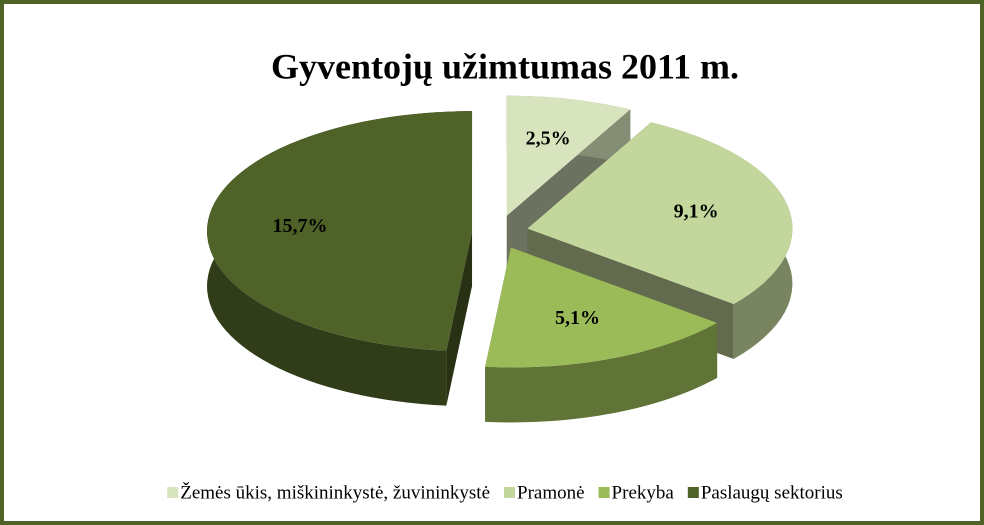 The image size is (984, 525). What do you see at coordinates (643, 492) in the screenshot?
I see `legend-label: Prekyba` at bounding box center [643, 492].